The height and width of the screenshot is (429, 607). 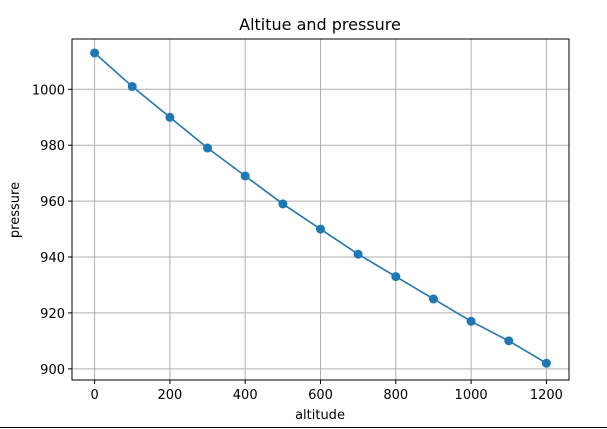 I want to click on window-bottom-border, so click(x=303, y=427).